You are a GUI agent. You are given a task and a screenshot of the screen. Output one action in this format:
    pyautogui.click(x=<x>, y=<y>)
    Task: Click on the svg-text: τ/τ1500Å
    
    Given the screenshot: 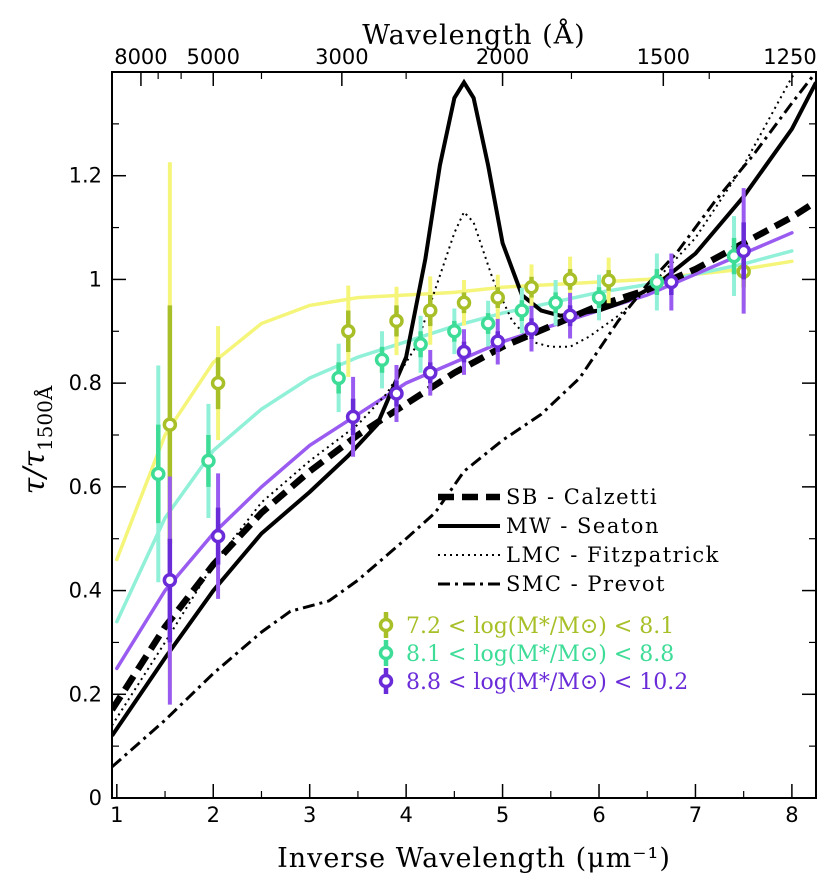 What is the action you would take?
    pyautogui.click(x=37, y=439)
    